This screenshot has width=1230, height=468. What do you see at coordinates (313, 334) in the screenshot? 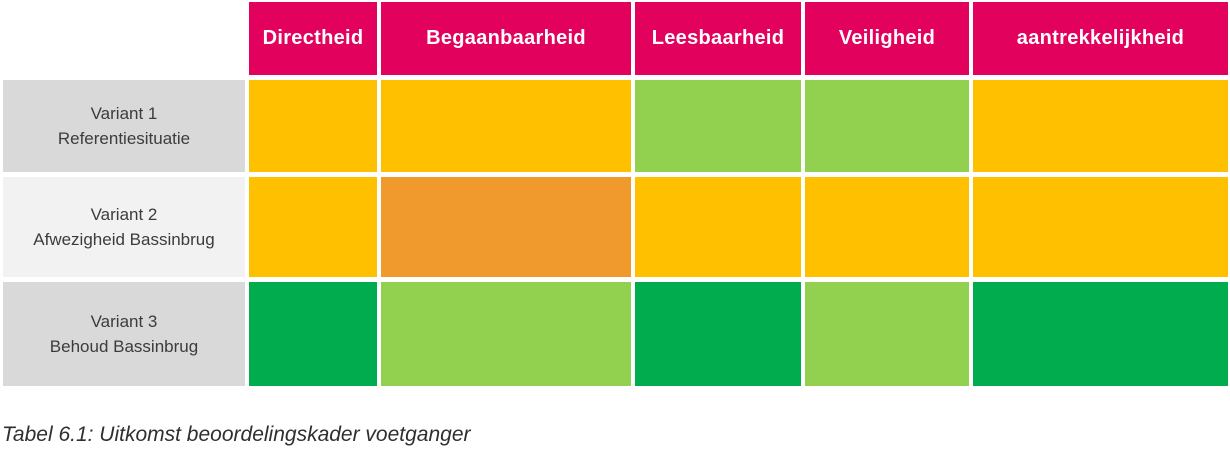
I see `score-cell-variant-3-directheid` at bounding box center [313, 334].